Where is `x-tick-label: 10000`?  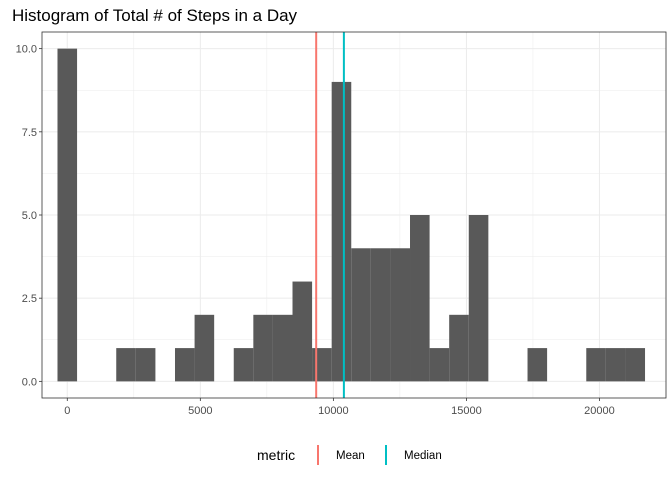 x-tick-label: 10000 is located at coordinates (333, 411).